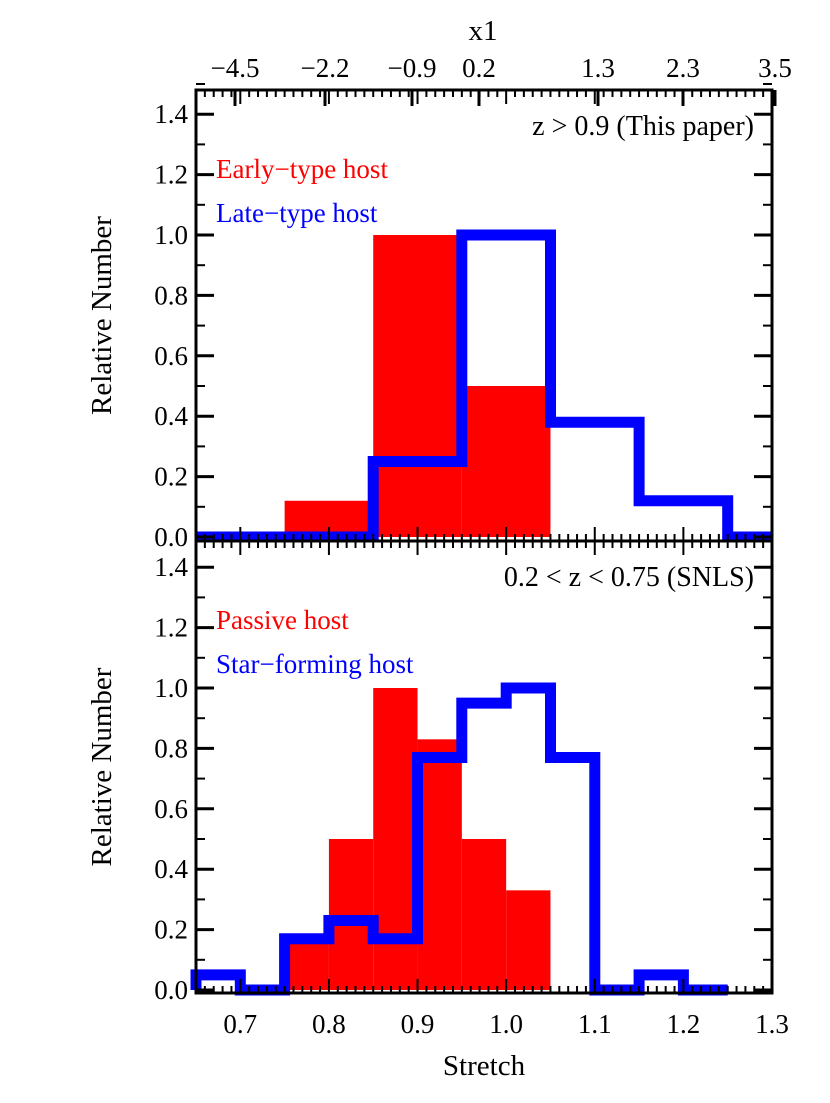 The width and height of the screenshot is (830, 1103). Describe the element at coordinates (772, 1024) in the screenshot. I see `x-tick-label: 1.3` at that location.